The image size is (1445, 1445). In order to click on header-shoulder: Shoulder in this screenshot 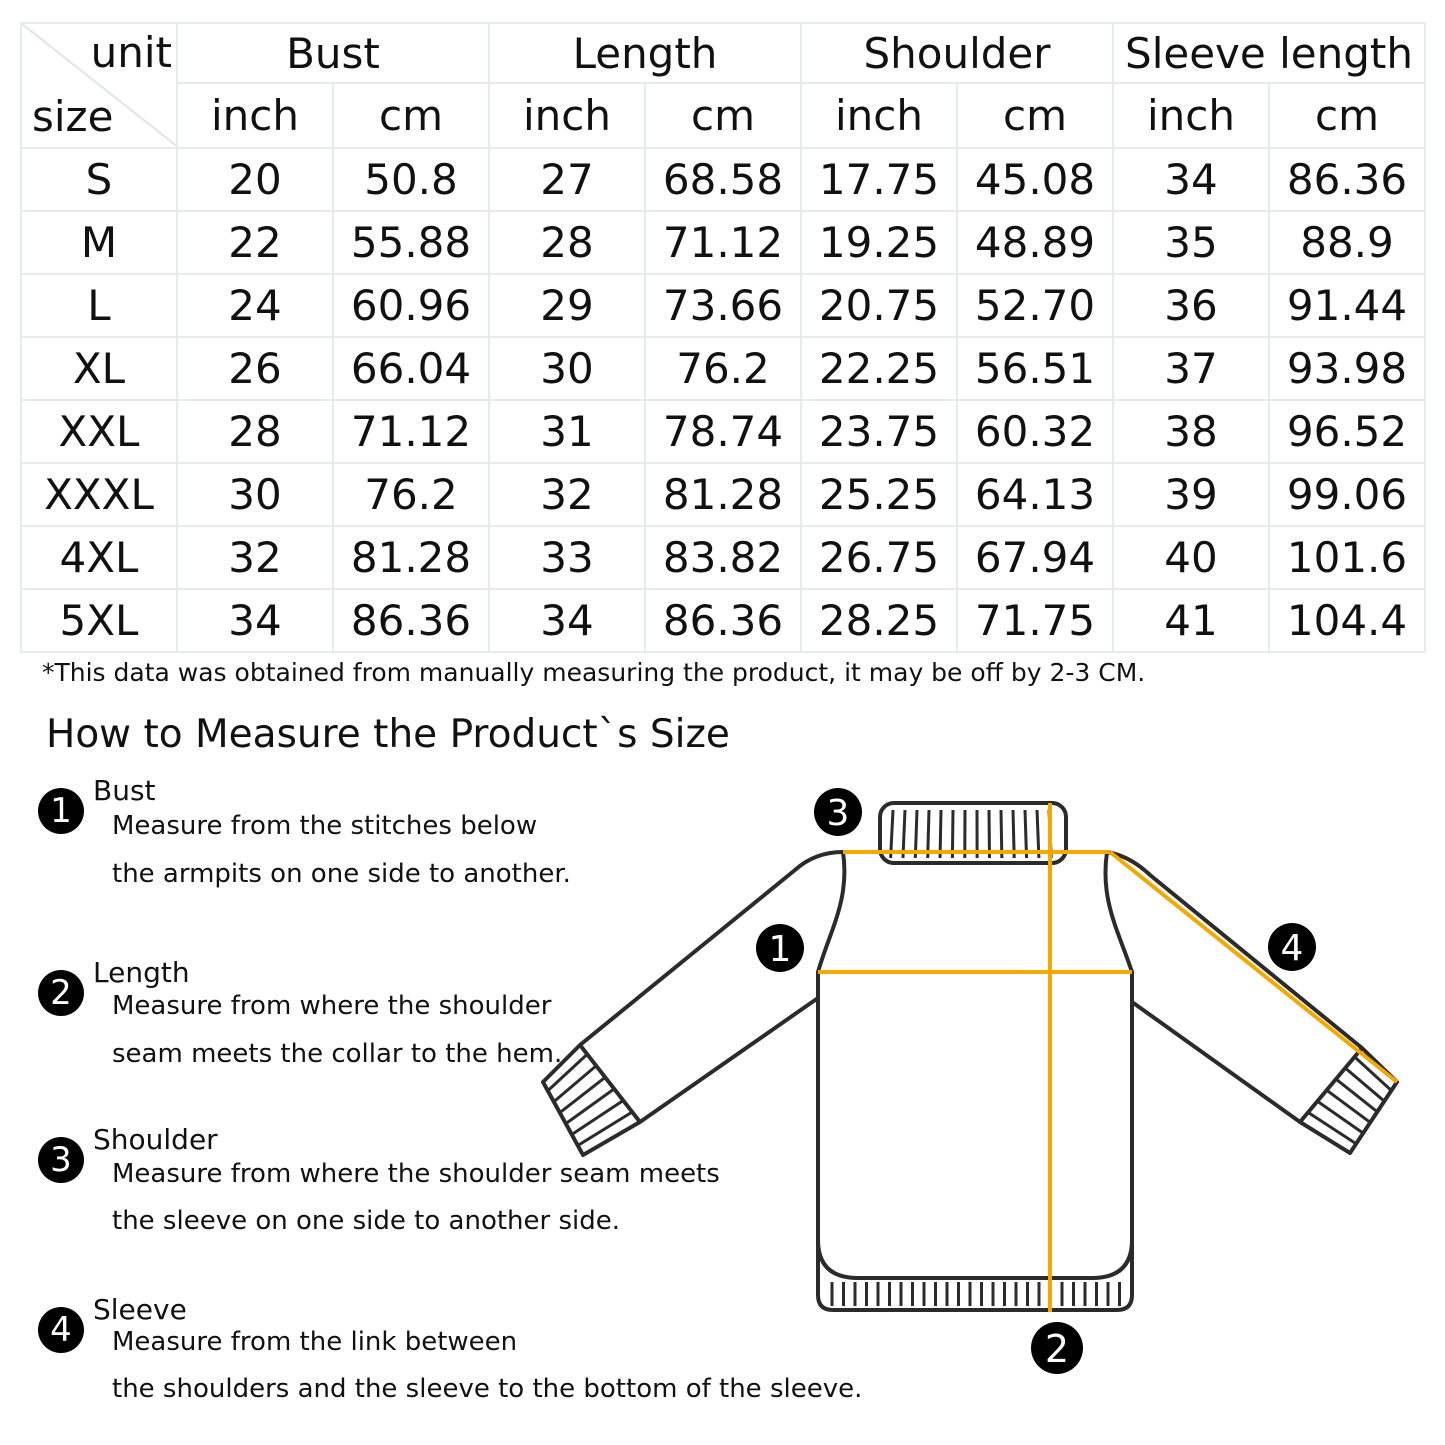, I will do `click(957, 53)`.